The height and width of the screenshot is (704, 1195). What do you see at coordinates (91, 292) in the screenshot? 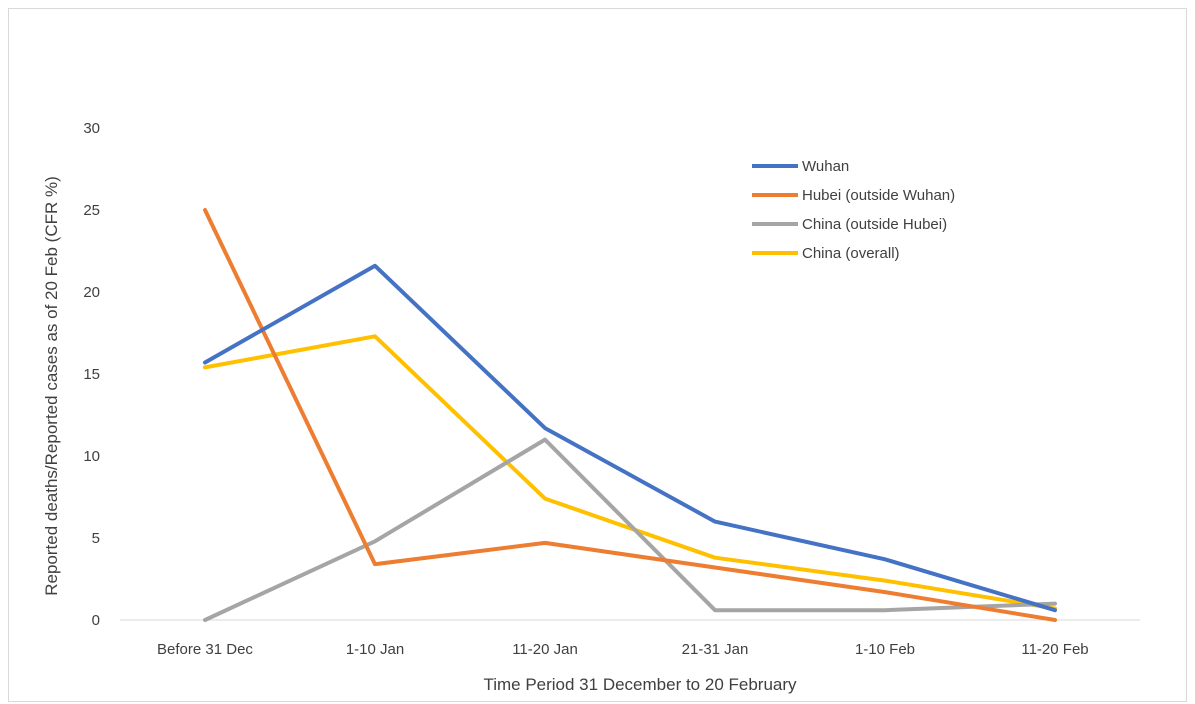
I see `y-tick-label: 20` at bounding box center [91, 292].